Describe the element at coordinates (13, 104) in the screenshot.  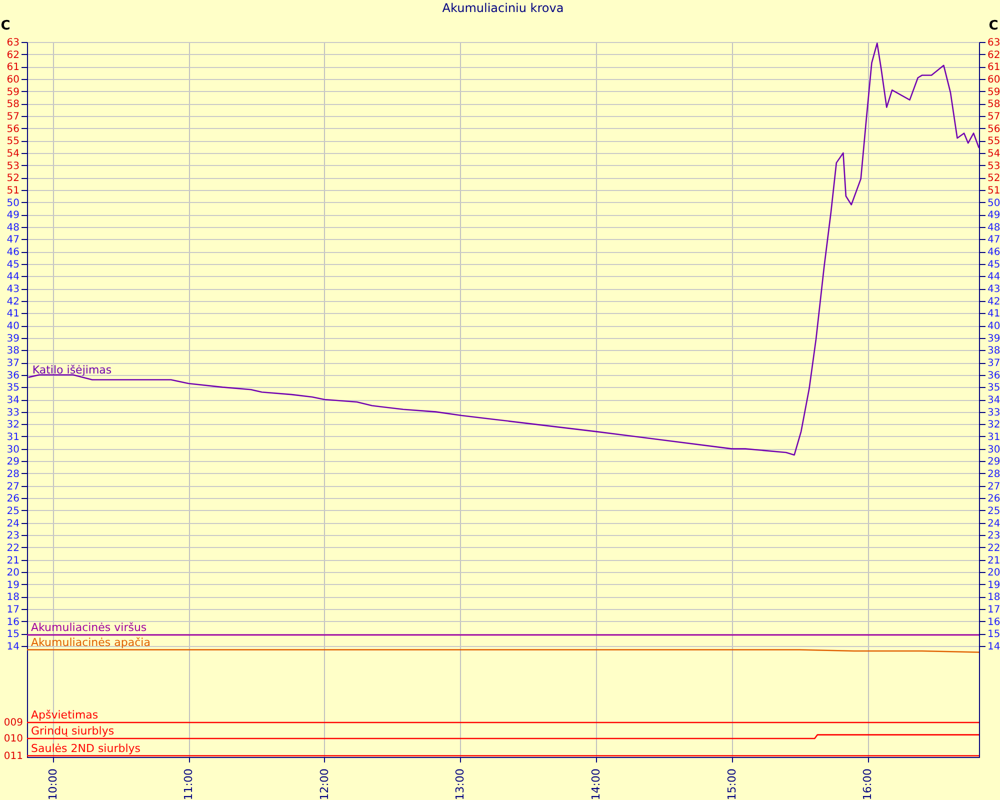
I see `y-tick-label: 58` at that location.